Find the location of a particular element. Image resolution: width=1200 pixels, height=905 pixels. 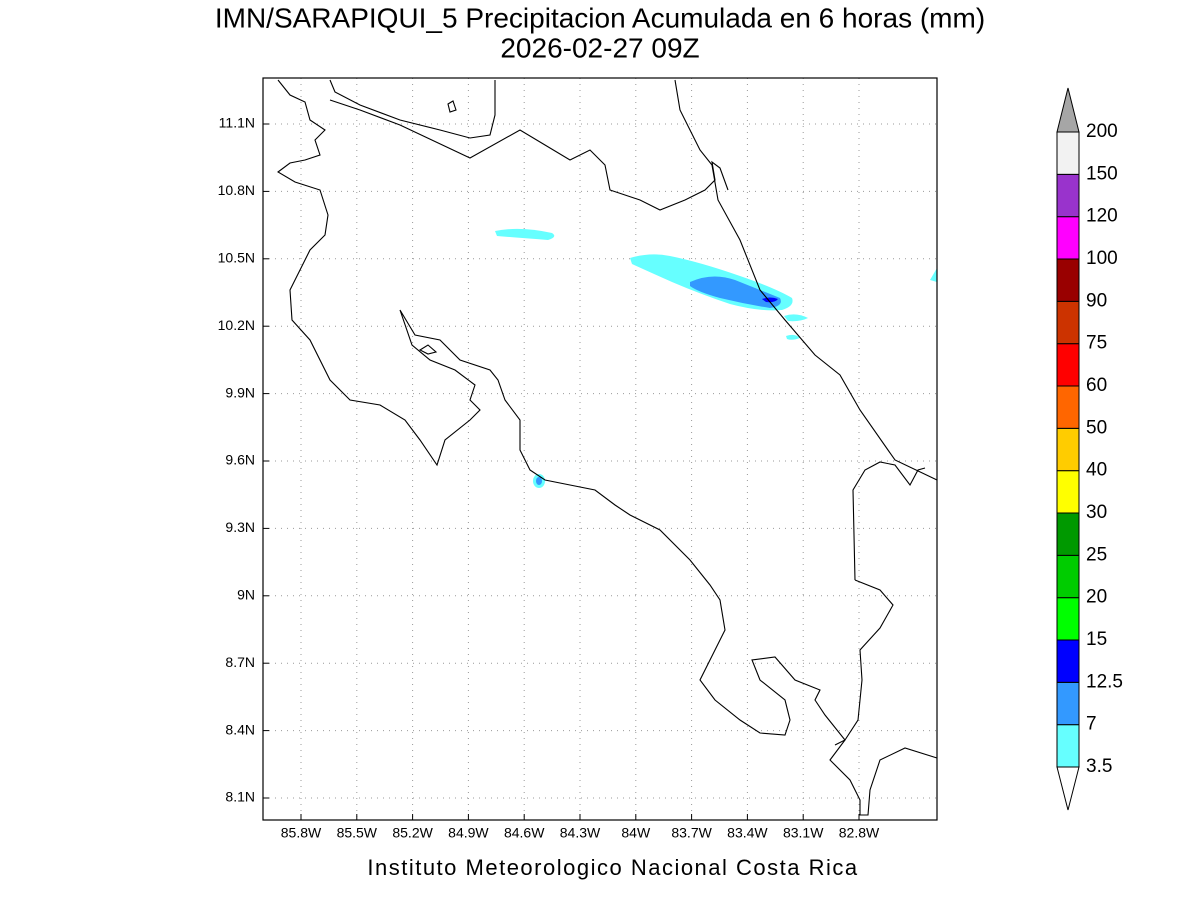

lon-label: 83.7W is located at coordinates (691, 833).